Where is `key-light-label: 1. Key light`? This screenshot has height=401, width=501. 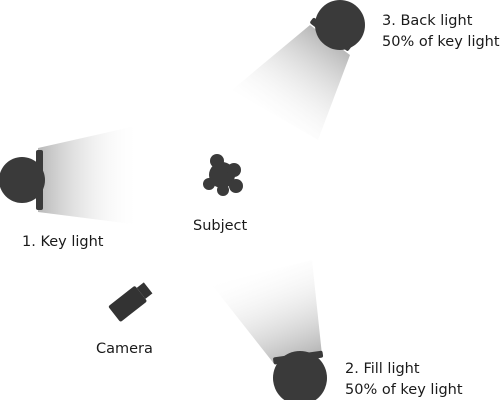 key-light-label: 1. Key light is located at coordinates (62, 242).